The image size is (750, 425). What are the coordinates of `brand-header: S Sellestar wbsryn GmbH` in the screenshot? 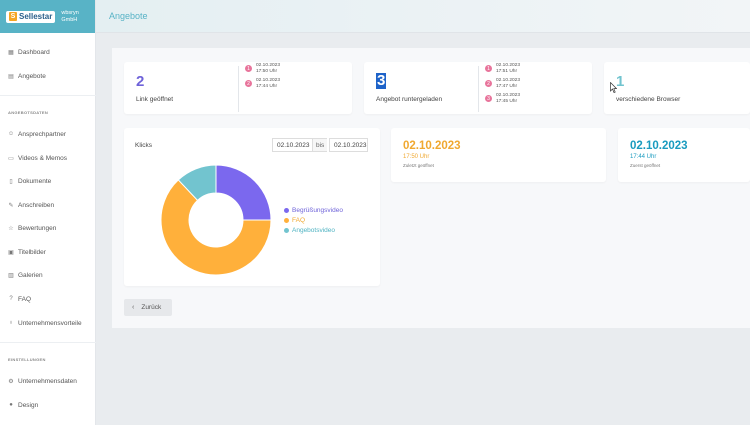 It's located at (47, 16).